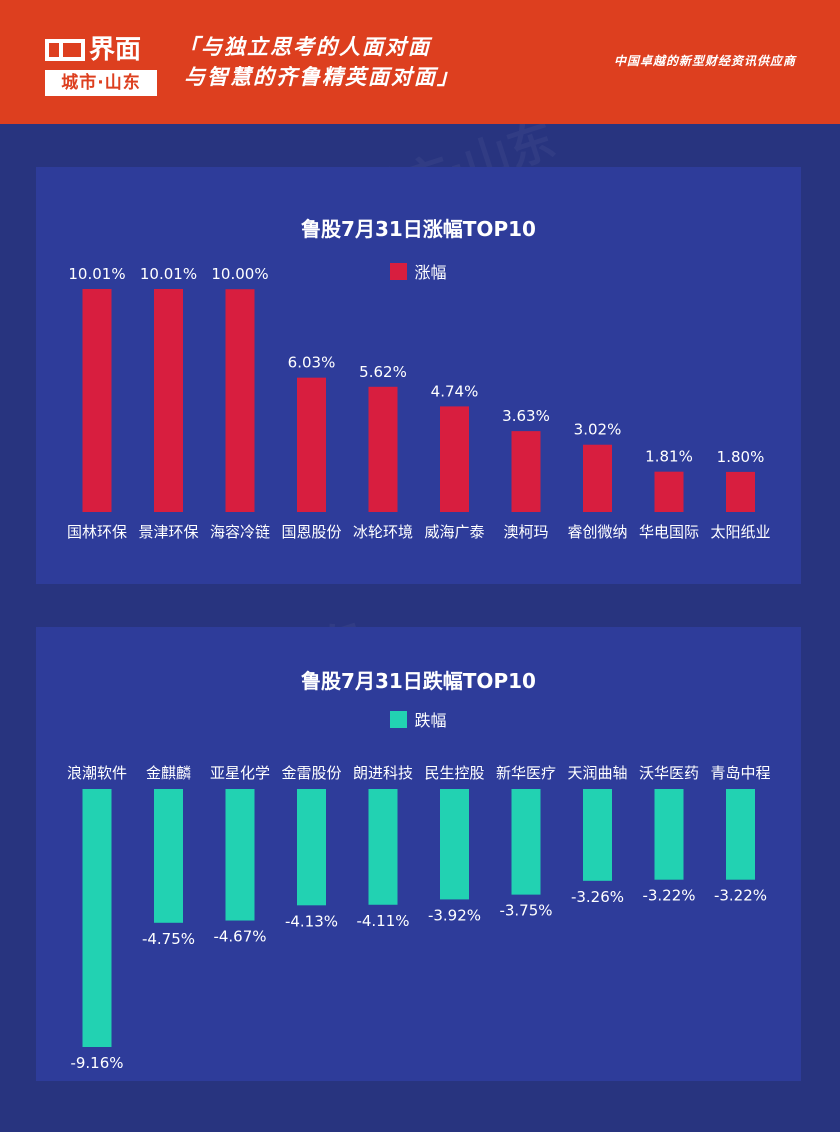 The image size is (840, 1132). What do you see at coordinates (240, 532) in the screenshot?
I see `gainer-category-label: 海容冷链` at bounding box center [240, 532].